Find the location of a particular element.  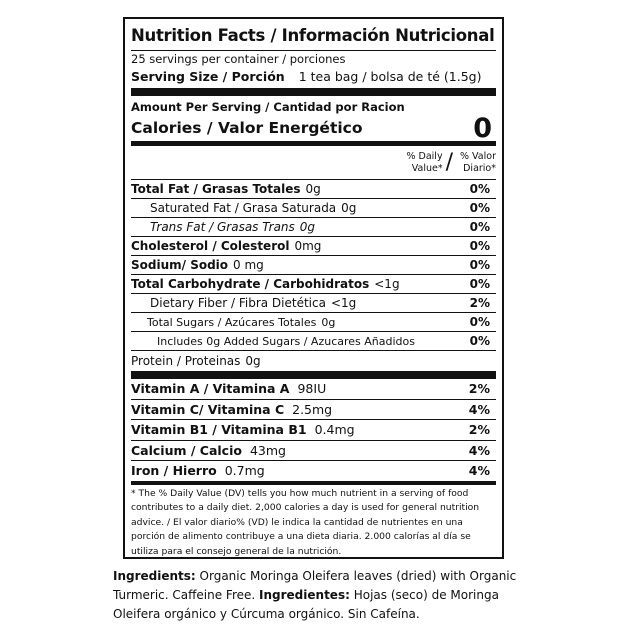

nutrient-name: Sodium/ Sodio is located at coordinates (180, 265).